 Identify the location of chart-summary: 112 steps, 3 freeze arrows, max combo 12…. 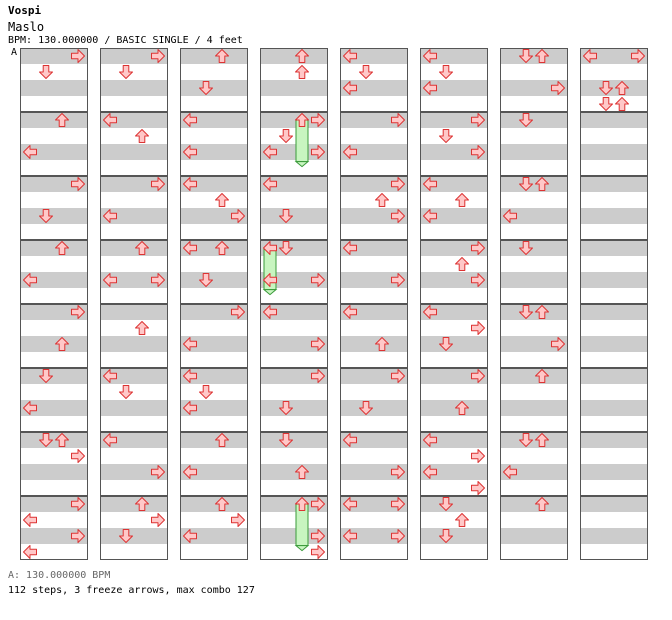
(131, 590).